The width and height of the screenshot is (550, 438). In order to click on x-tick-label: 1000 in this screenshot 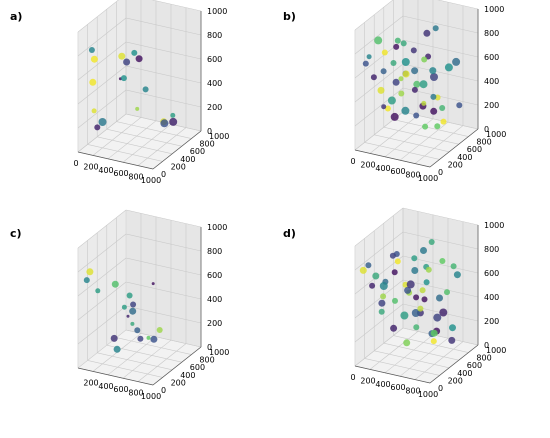, I will do `click(428, 394)`.